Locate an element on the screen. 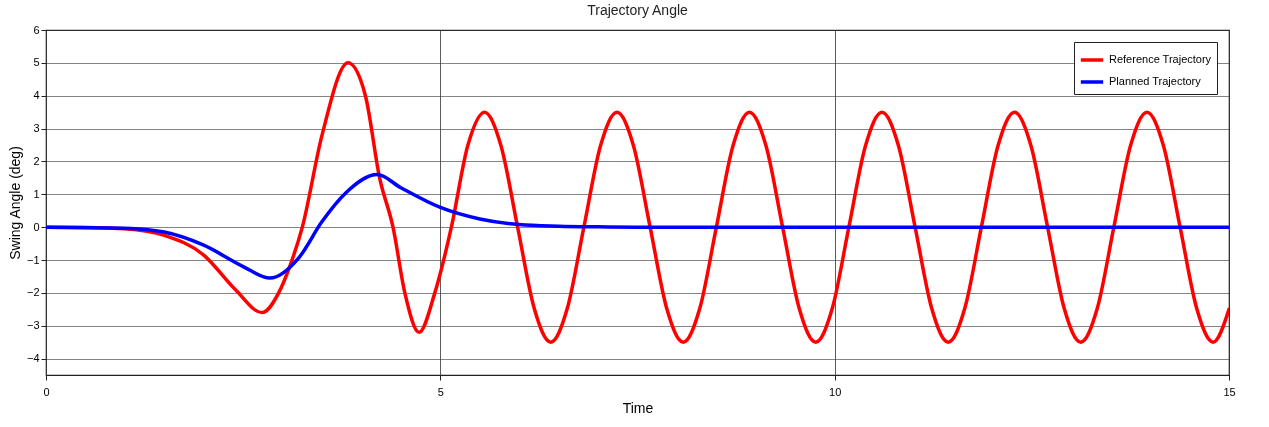 The width and height of the screenshot is (1269, 427). y-axis-title: Swing Angle (deg) is located at coordinates (14, 203).